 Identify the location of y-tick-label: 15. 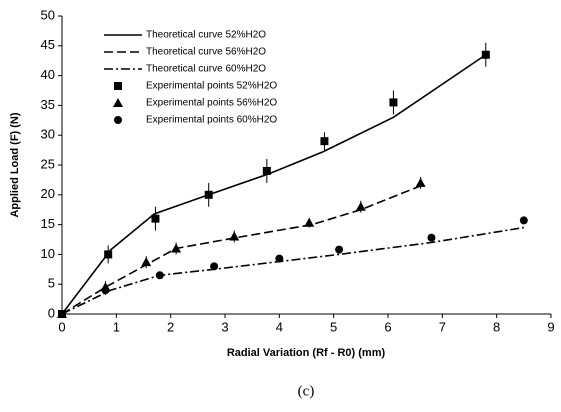
(48, 223).